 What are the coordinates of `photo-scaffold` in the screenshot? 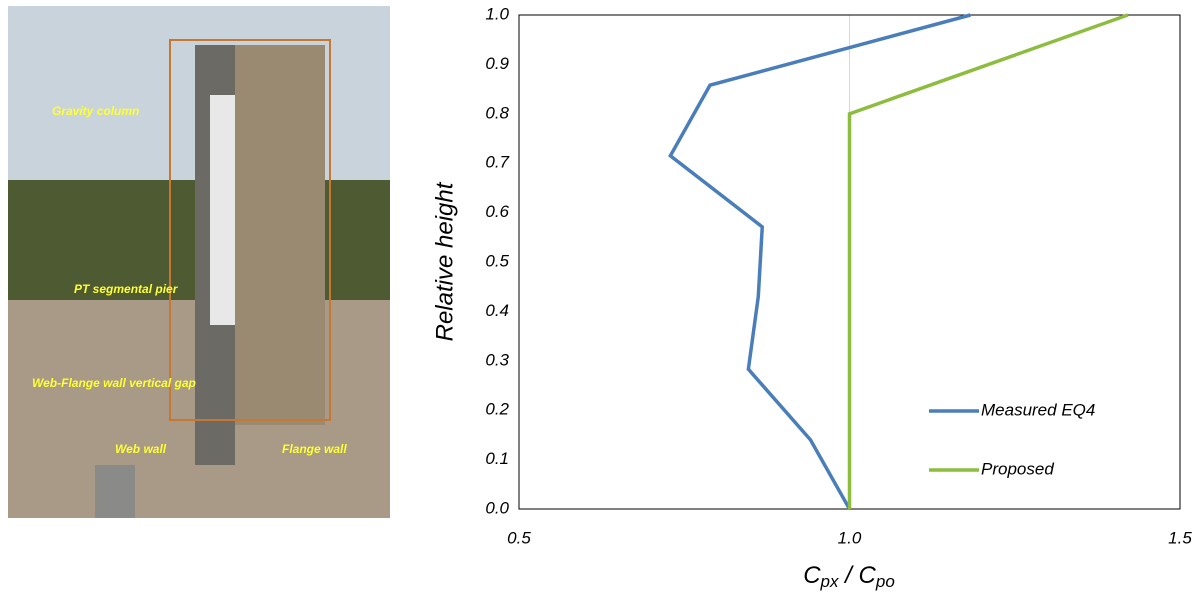 It's located at (250, 230).